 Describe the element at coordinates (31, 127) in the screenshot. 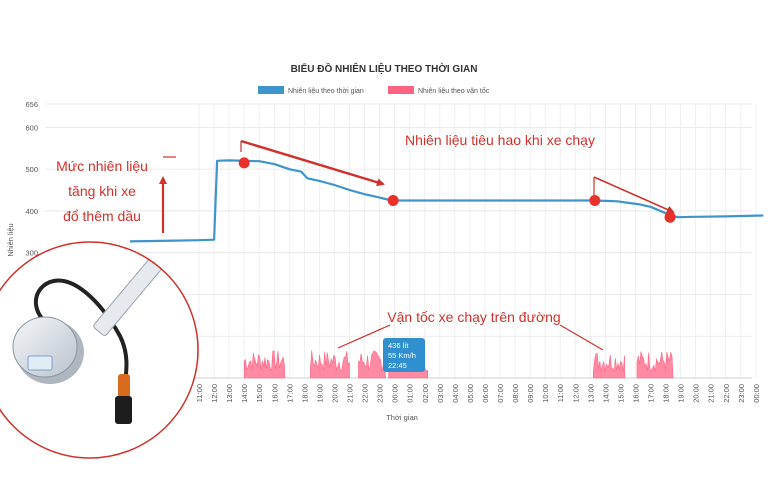

I see `y-tick-label: 600` at that location.